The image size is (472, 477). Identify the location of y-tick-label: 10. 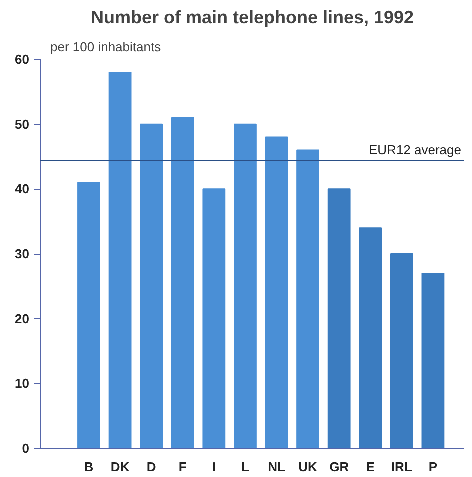
(22, 384).